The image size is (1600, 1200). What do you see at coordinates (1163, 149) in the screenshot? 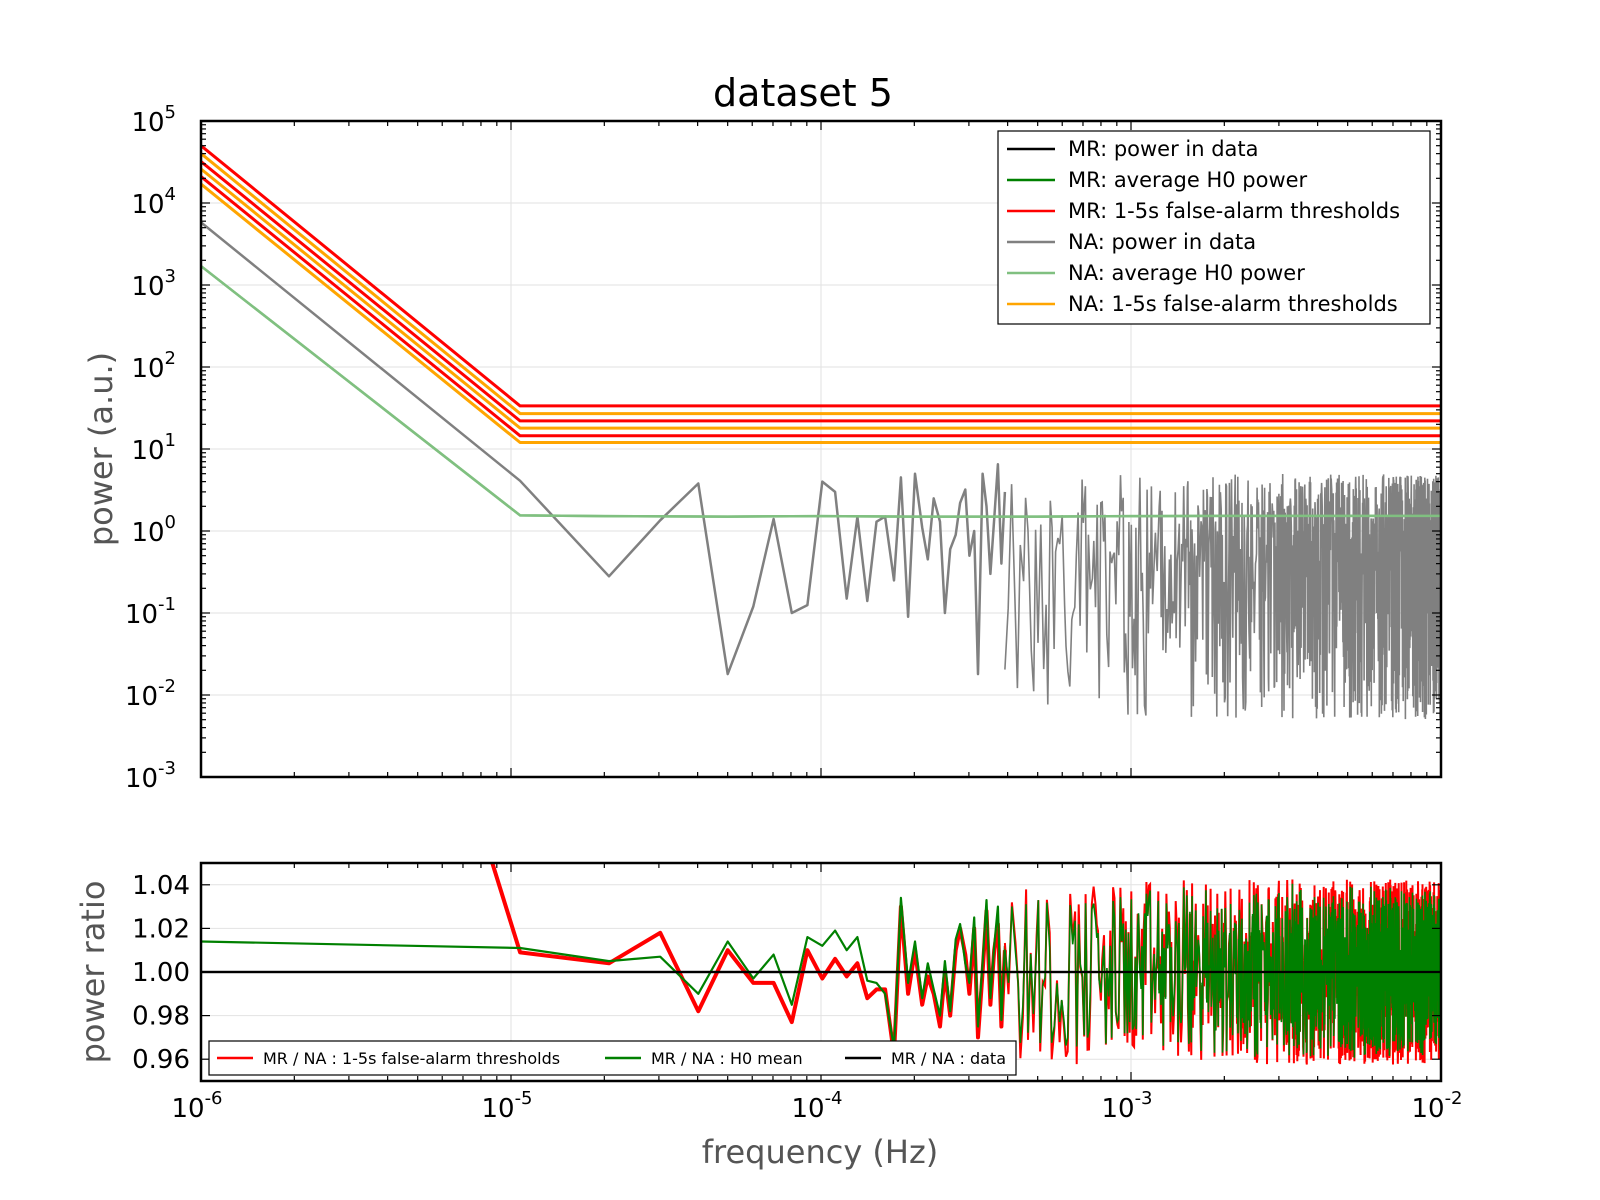
I see `legend-label: MR: power in data` at bounding box center [1163, 149].